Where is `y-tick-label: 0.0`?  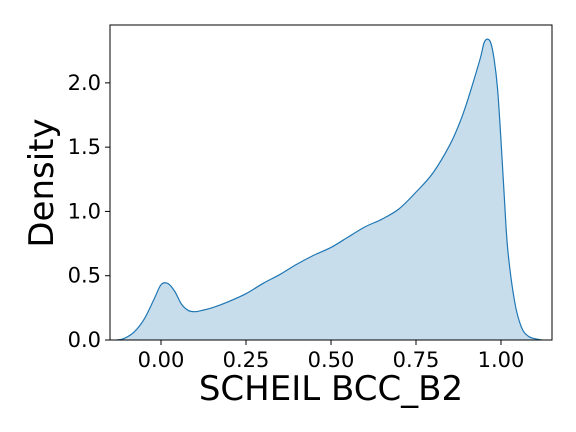
y-tick-label: 0.0 is located at coordinates (84, 340).